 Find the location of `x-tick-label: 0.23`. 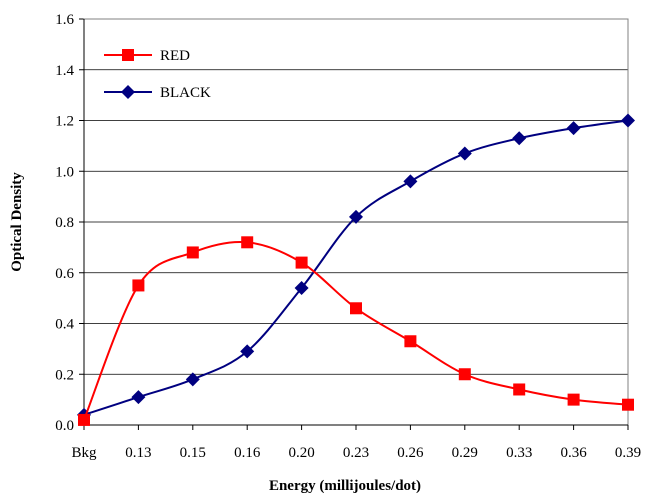

x-tick-label: 0.23 is located at coordinates (356, 453).